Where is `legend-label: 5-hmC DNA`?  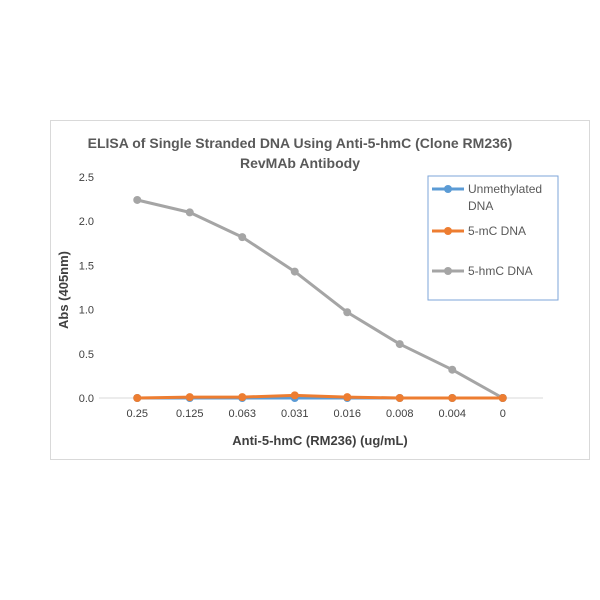
legend-label: 5-hmC DNA is located at coordinates (500, 271).